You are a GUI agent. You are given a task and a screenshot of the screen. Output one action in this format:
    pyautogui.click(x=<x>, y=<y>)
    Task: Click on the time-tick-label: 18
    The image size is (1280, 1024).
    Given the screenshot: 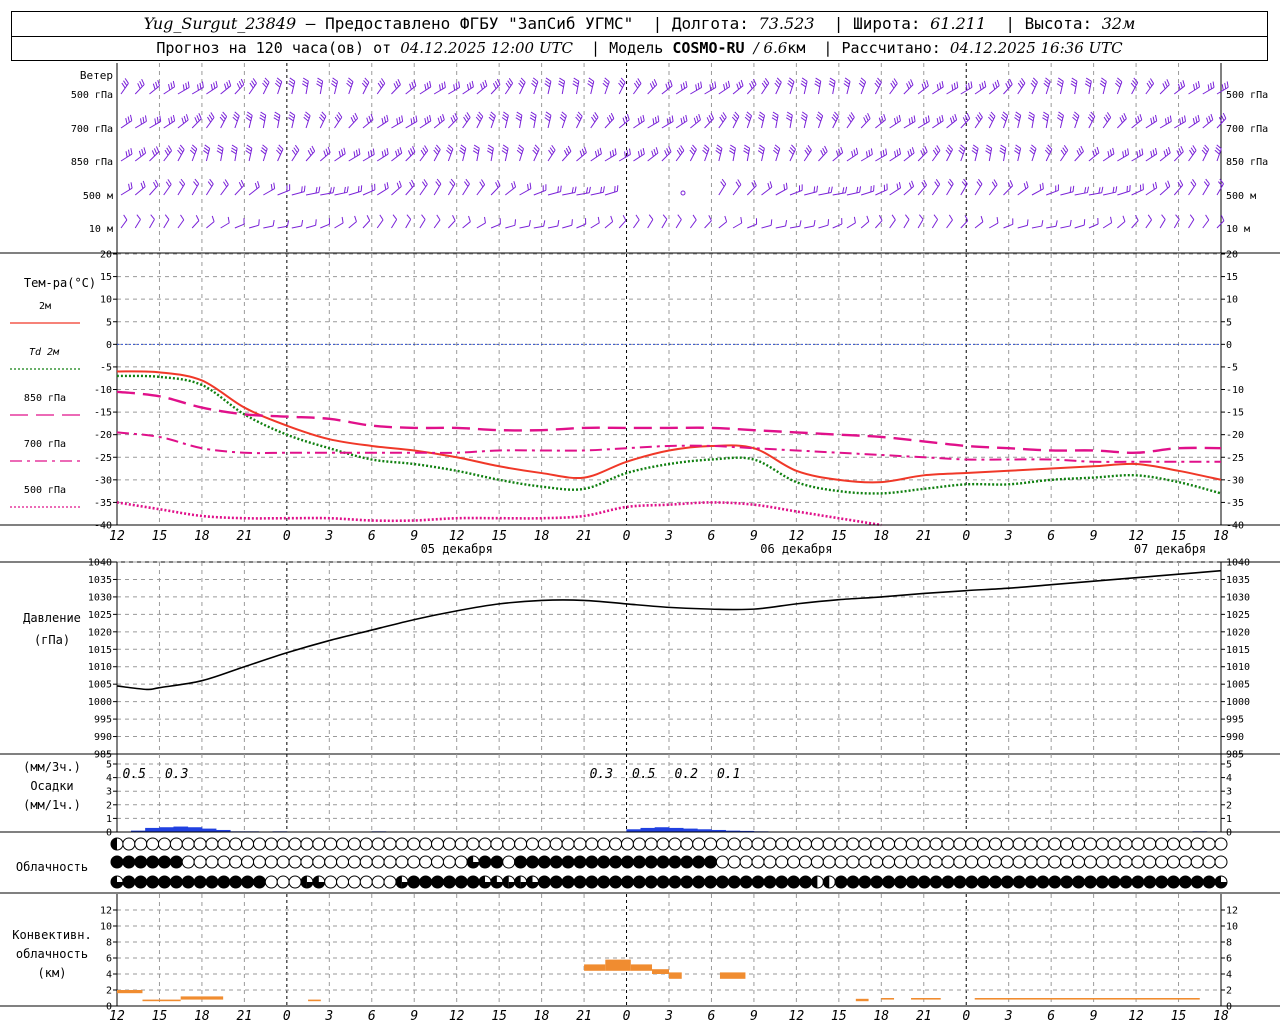 What is the action you would take?
    pyautogui.click(x=542, y=536)
    